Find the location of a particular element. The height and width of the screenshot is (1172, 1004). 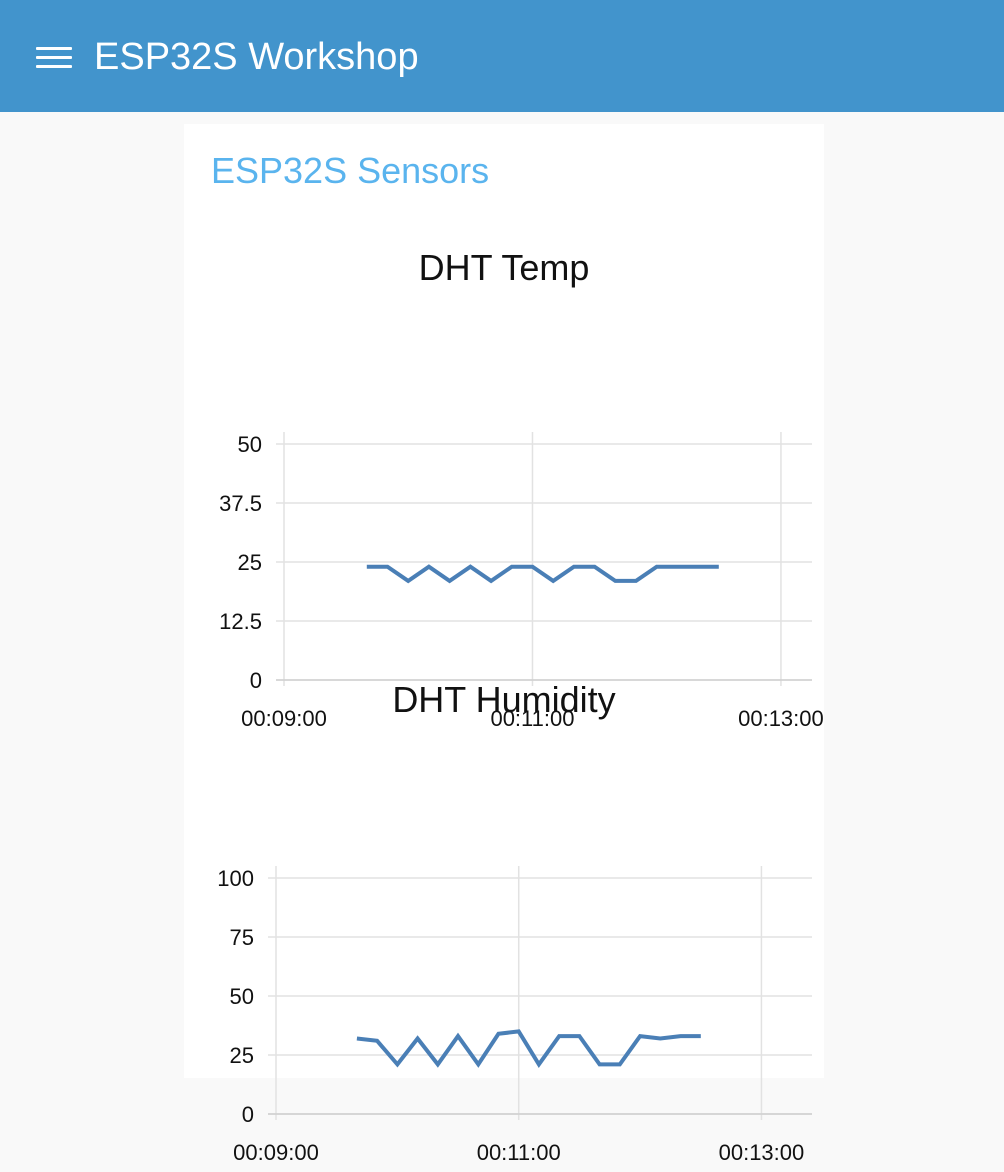

hamburger-menu-icon is located at coordinates (54, 58).